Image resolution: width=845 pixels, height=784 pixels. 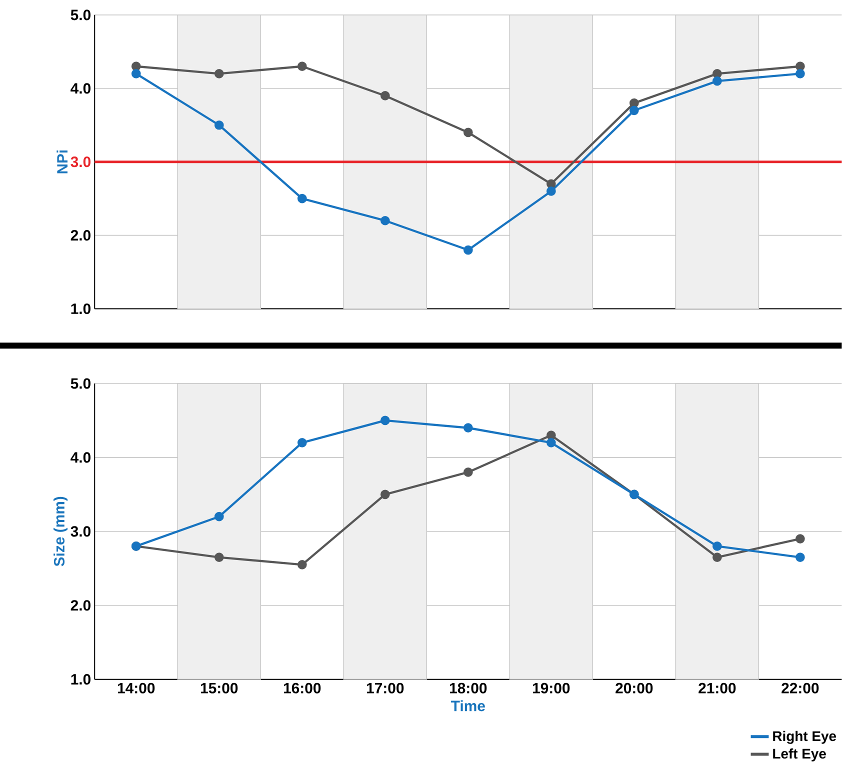 What do you see at coordinates (799, 755) in the screenshot?
I see `legend-label: Left Eye` at bounding box center [799, 755].